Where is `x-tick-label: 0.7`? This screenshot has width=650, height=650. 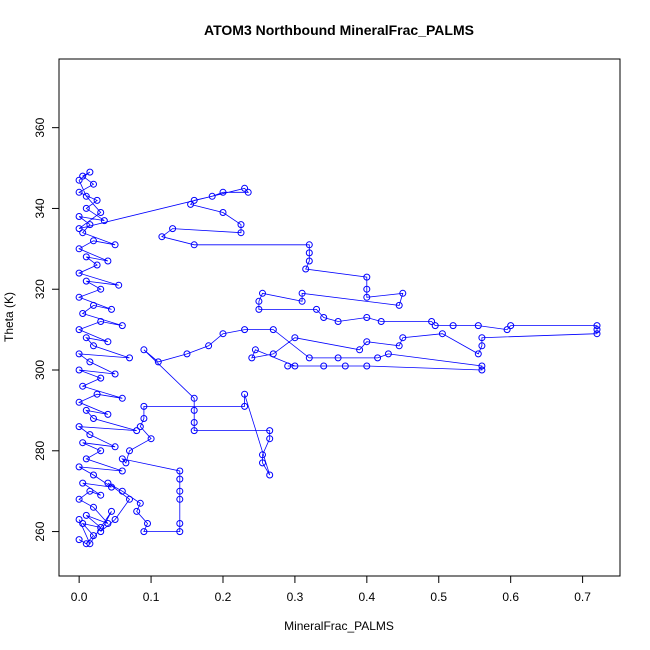 x-tick-label: 0.7 is located at coordinates (582, 597).